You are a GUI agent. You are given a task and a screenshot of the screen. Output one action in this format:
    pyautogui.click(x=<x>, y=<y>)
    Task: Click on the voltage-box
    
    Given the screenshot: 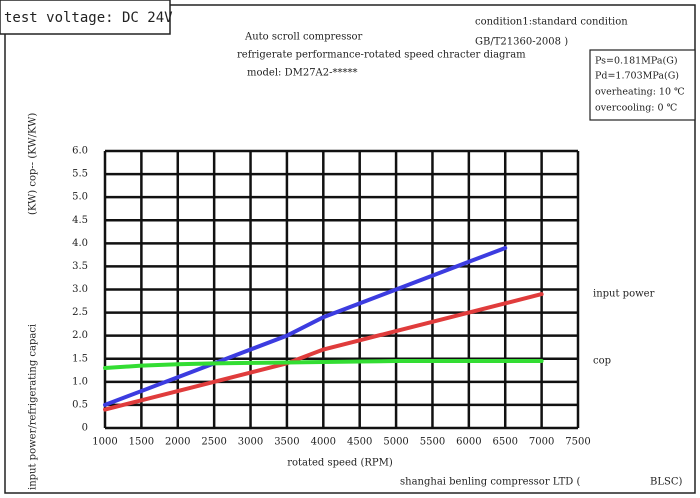 What is the action you would take?
    pyautogui.click(x=85, y=17)
    